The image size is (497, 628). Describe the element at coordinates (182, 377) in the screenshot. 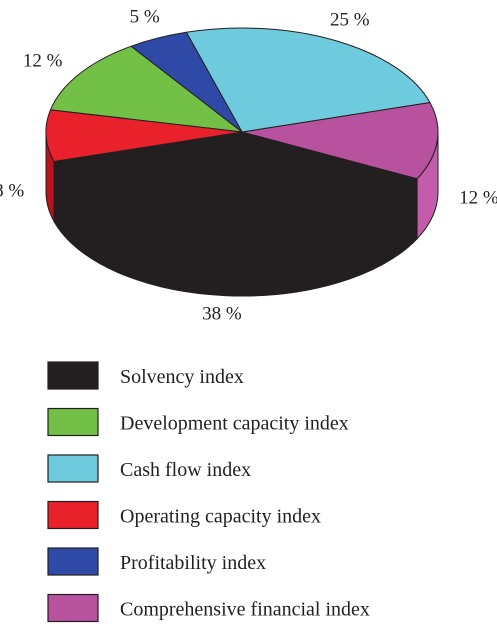

I see `legend-label-solvency-index: Solvency index` at that location.